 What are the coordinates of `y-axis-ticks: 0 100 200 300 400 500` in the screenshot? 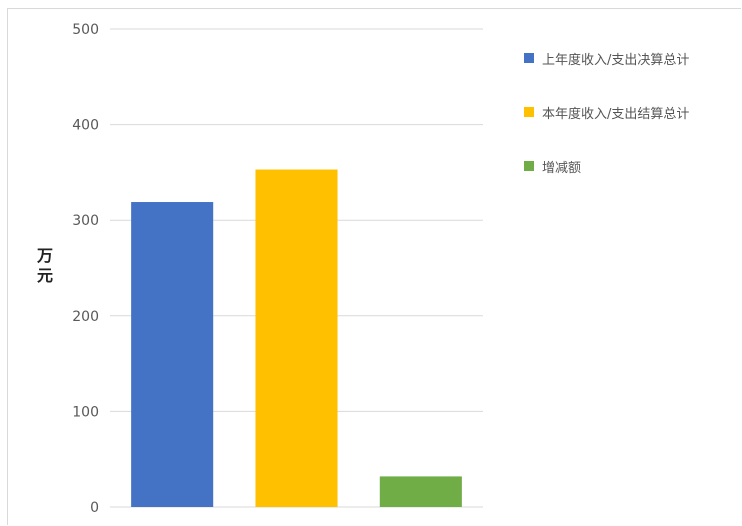 It's located at (85, 269).